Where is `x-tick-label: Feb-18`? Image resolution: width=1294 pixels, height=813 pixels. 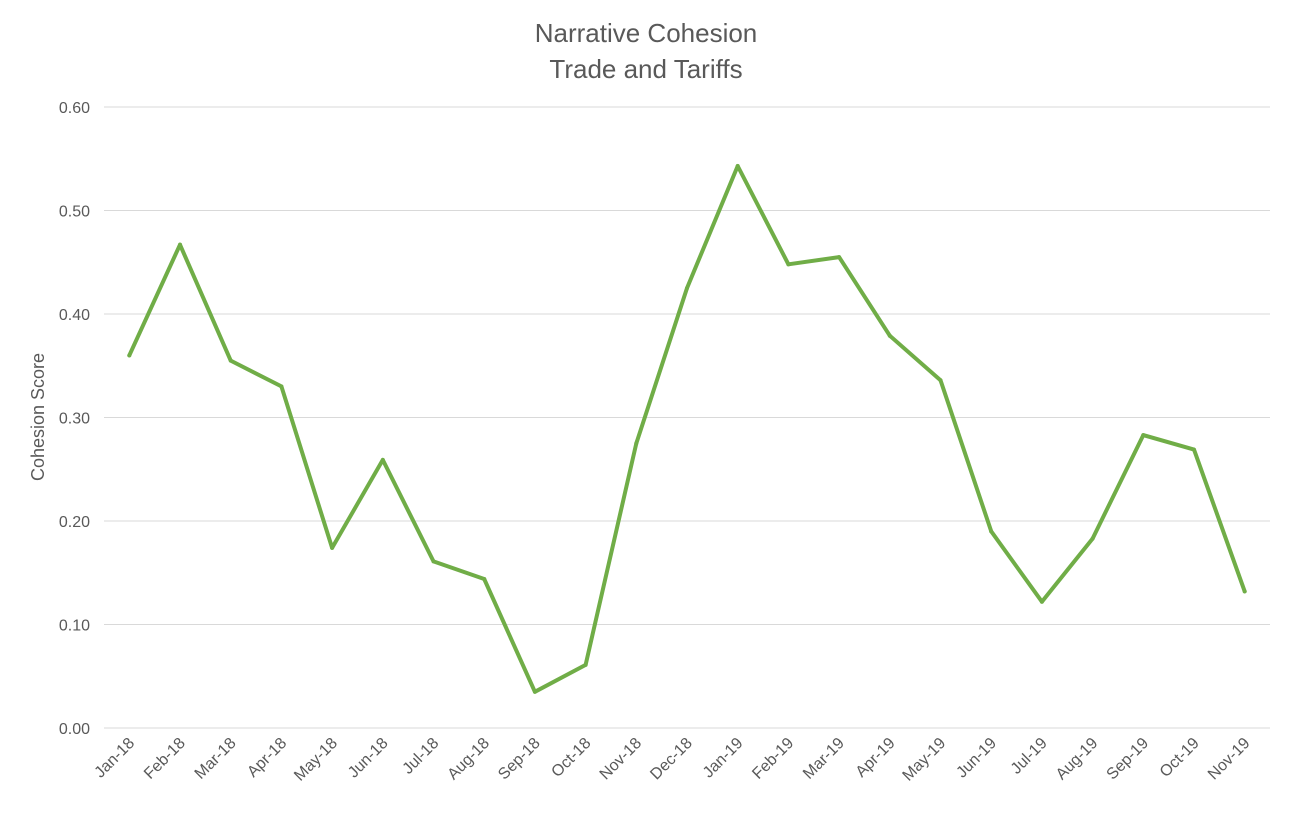 x-tick-label: Feb-18 is located at coordinates (165, 759).